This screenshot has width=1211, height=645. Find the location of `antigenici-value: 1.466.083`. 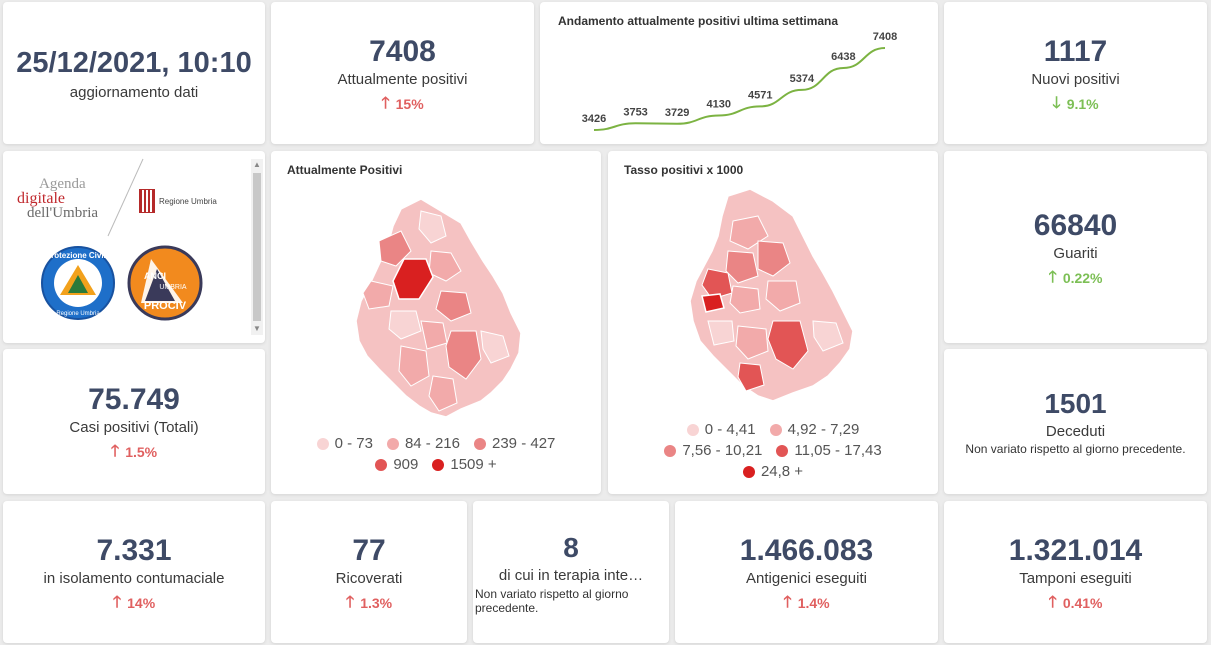

antigenici-value: 1.466.083 is located at coordinates (806, 550).